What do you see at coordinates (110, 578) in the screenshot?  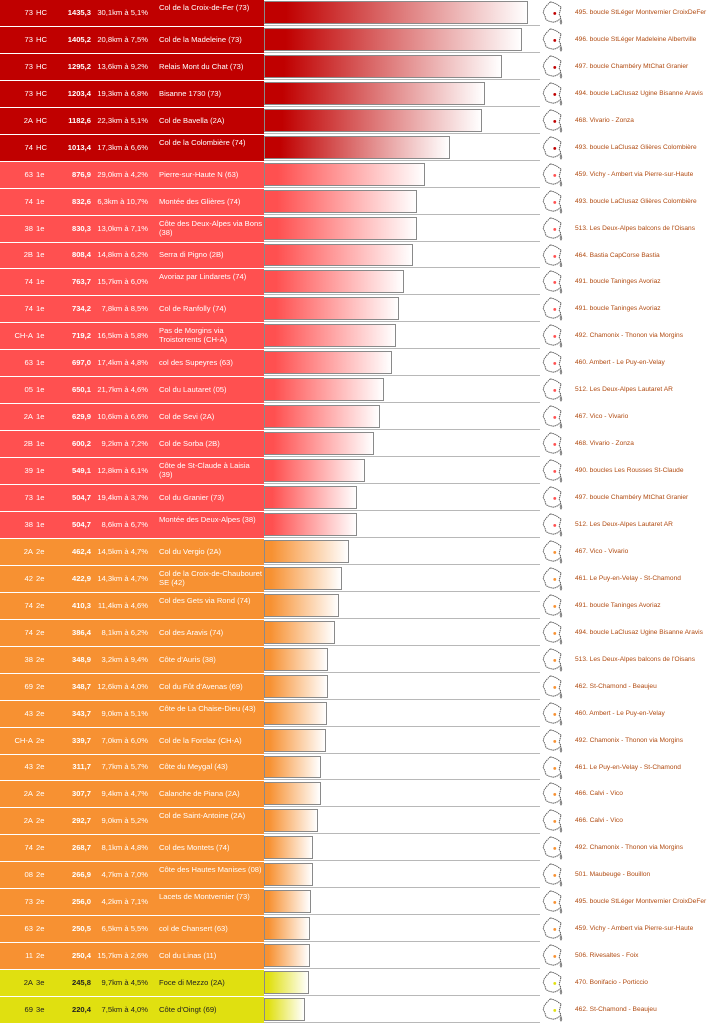 I see `distance-value: 14,3km` at bounding box center [110, 578].